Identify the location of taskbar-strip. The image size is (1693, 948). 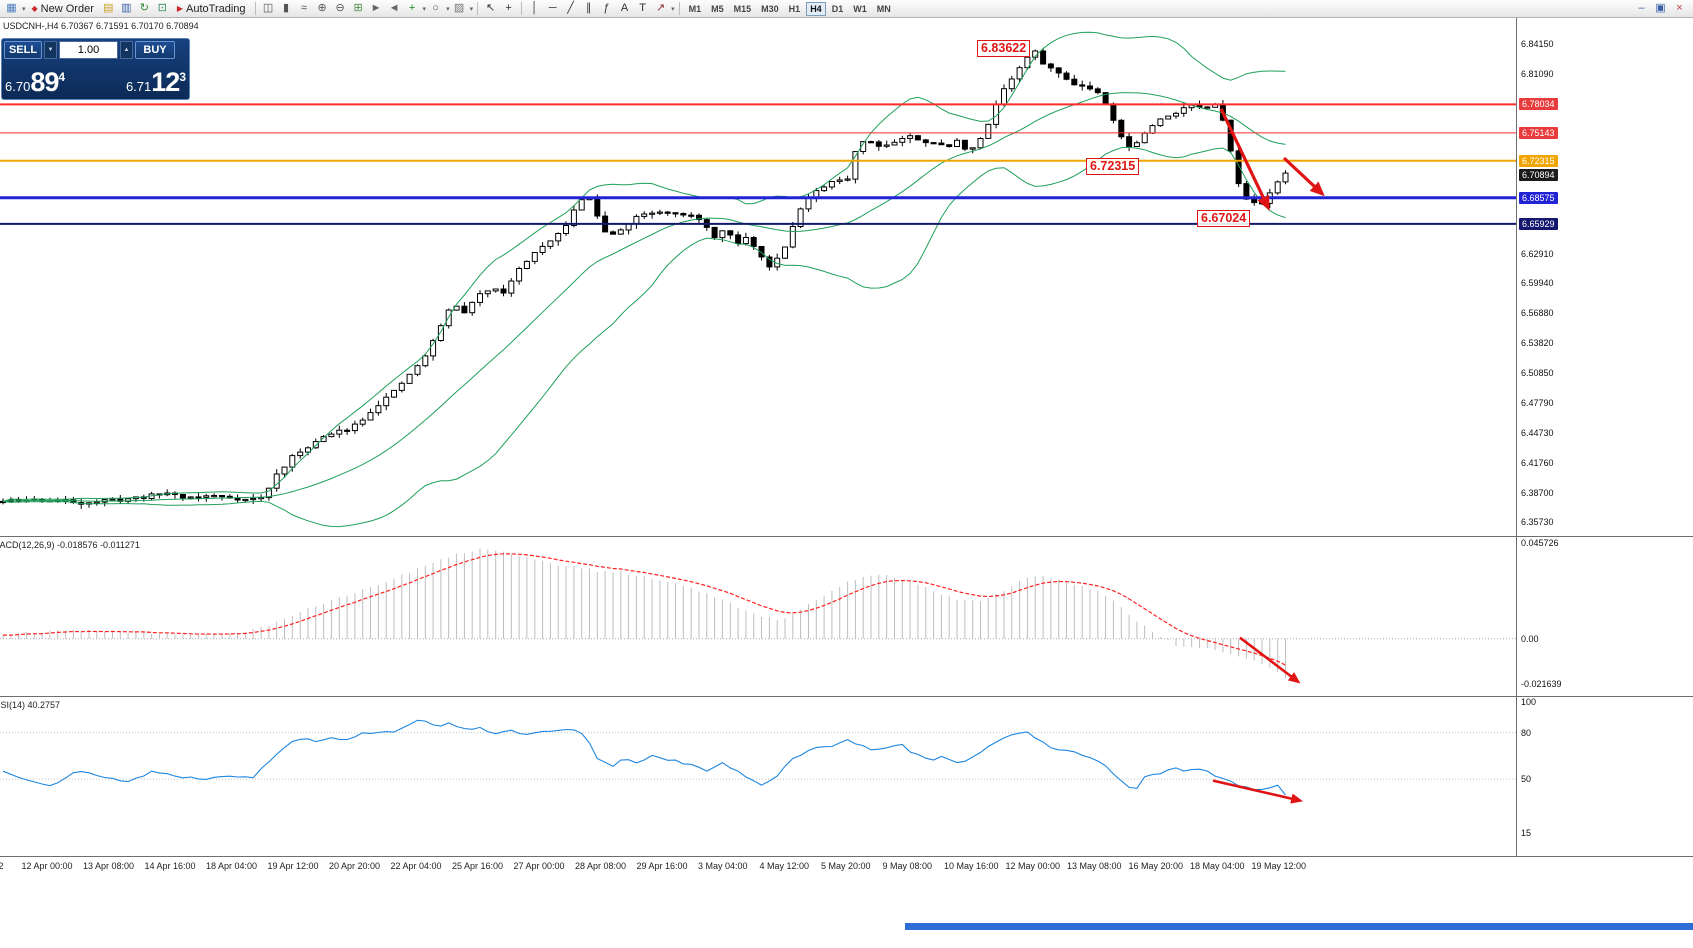
(1299, 926).